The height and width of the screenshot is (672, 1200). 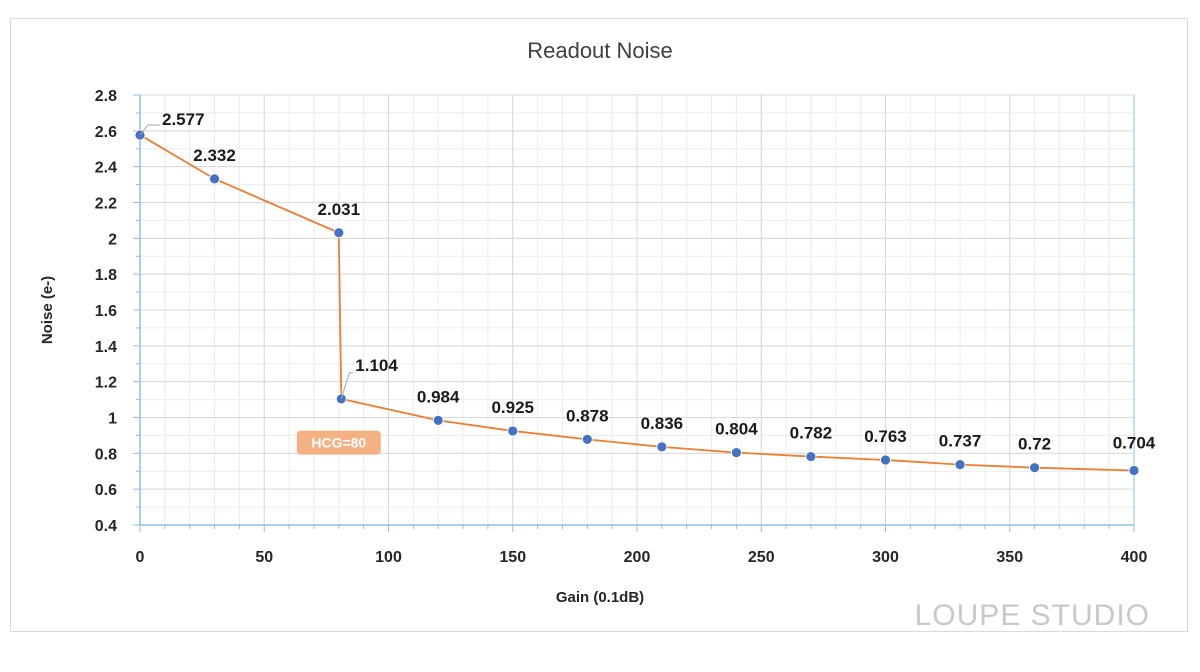 I want to click on data-label: 0.925, so click(x=512, y=407).